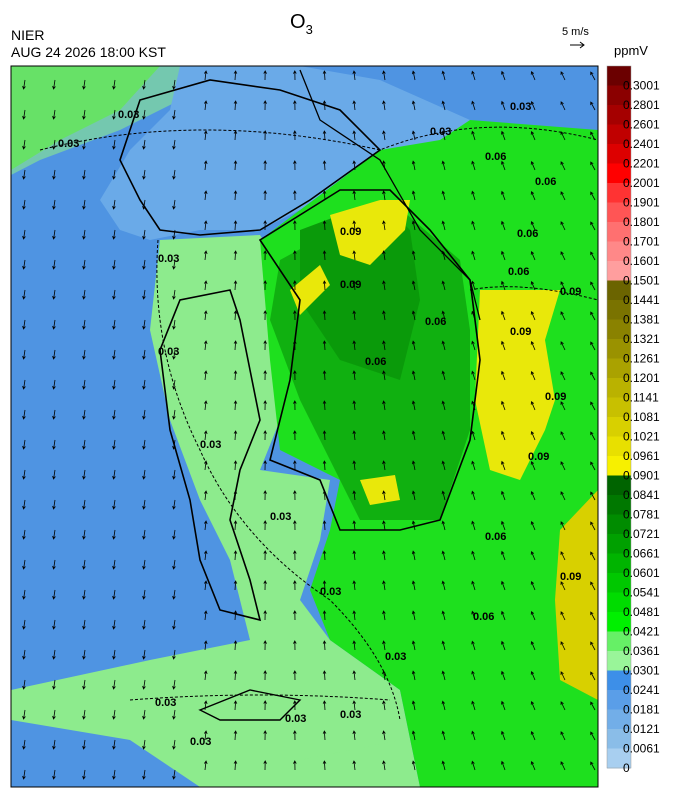  What do you see at coordinates (641, 320) in the screenshot?
I see `colorbar-label: 0.1381` at bounding box center [641, 320].